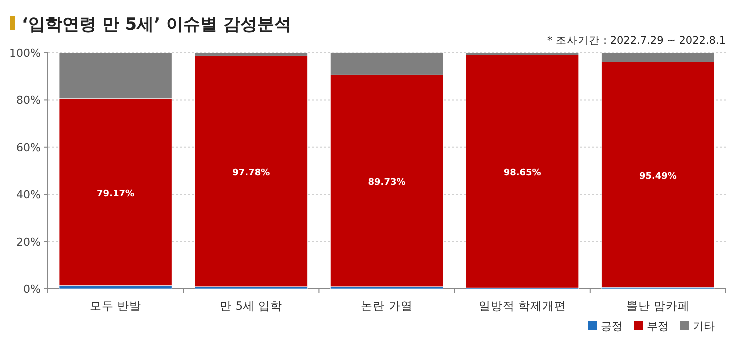 This screenshot has height=349, width=738. What do you see at coordinates (637, 41) in the screenshot?
I see `text: * 조사기간 : 2022.7.29 ~ 2022.8.1` at bounding box center [637, 41].